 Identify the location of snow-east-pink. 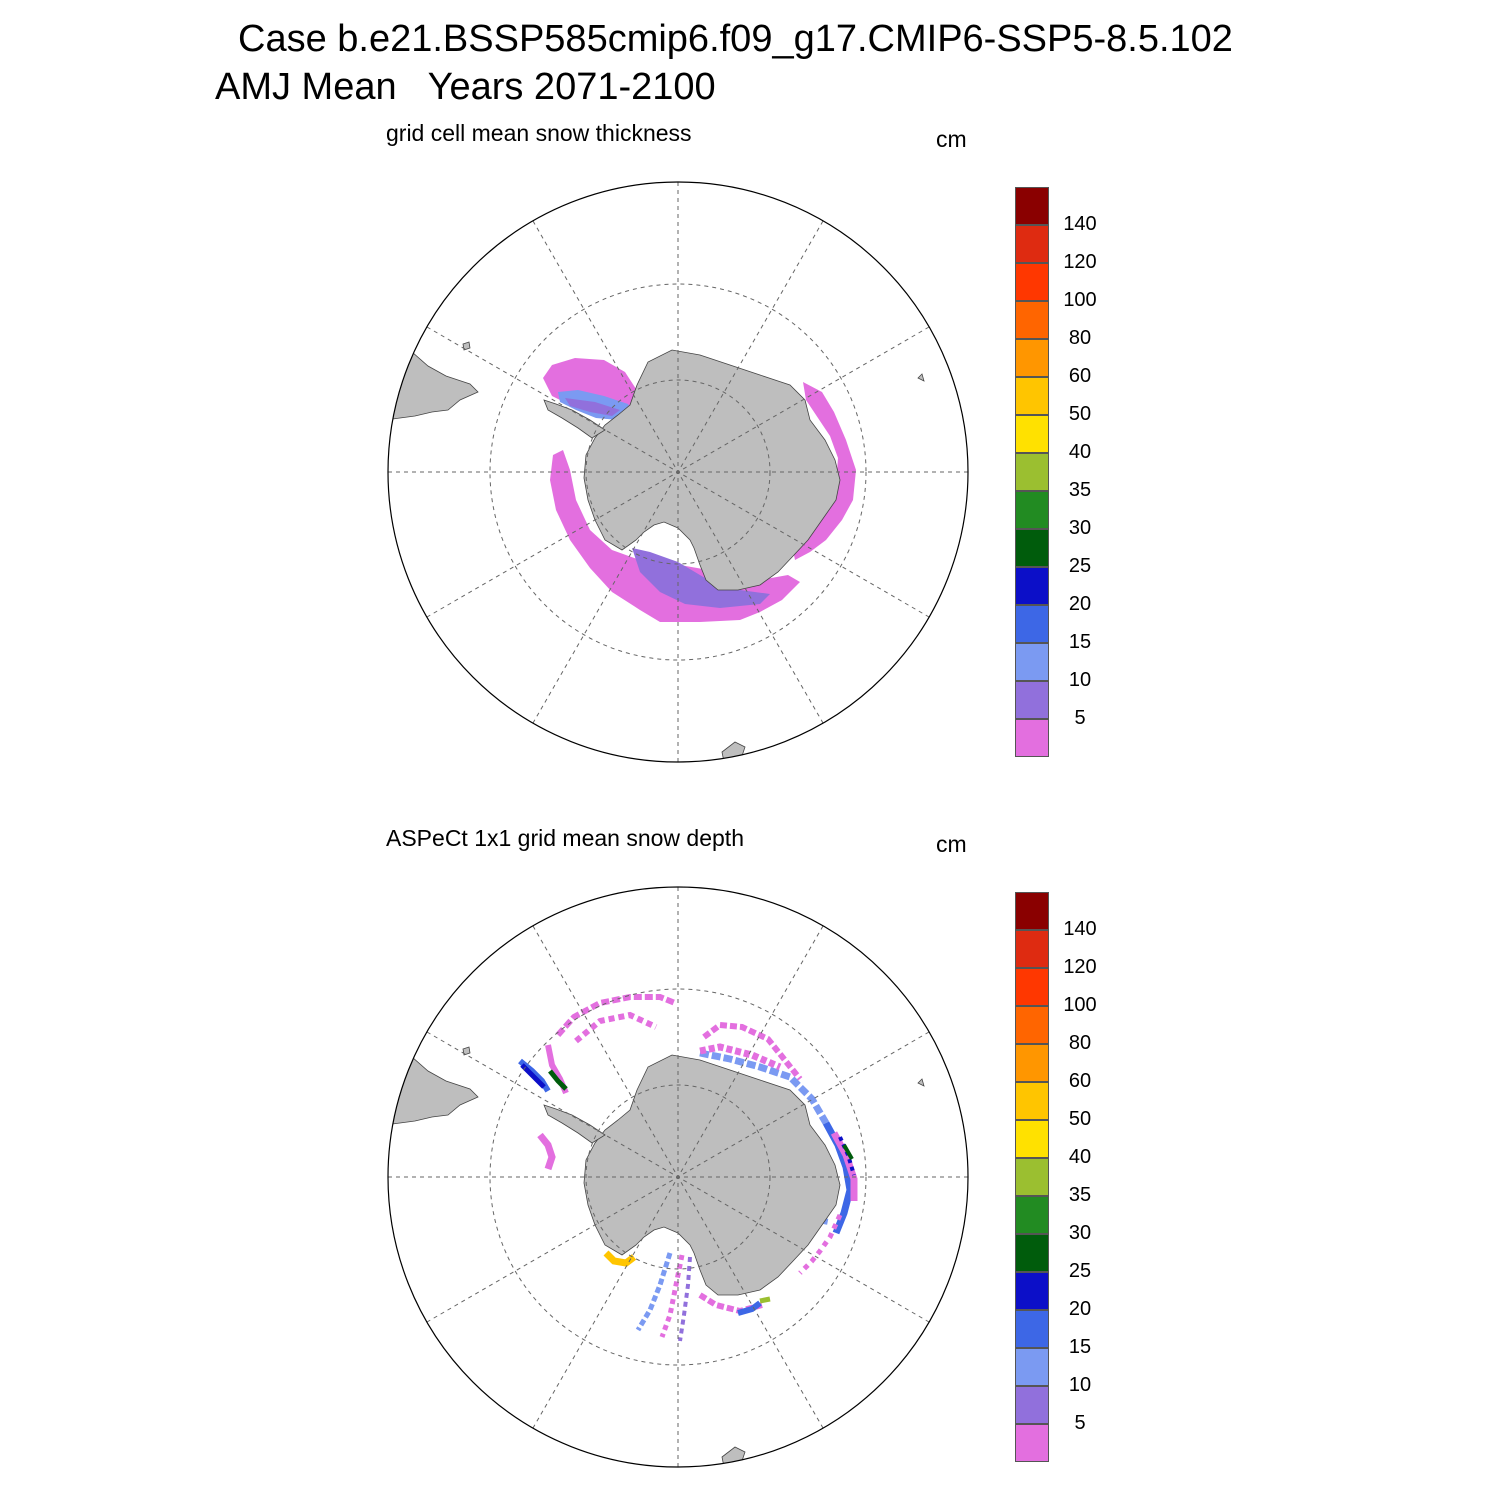
(824, 471).